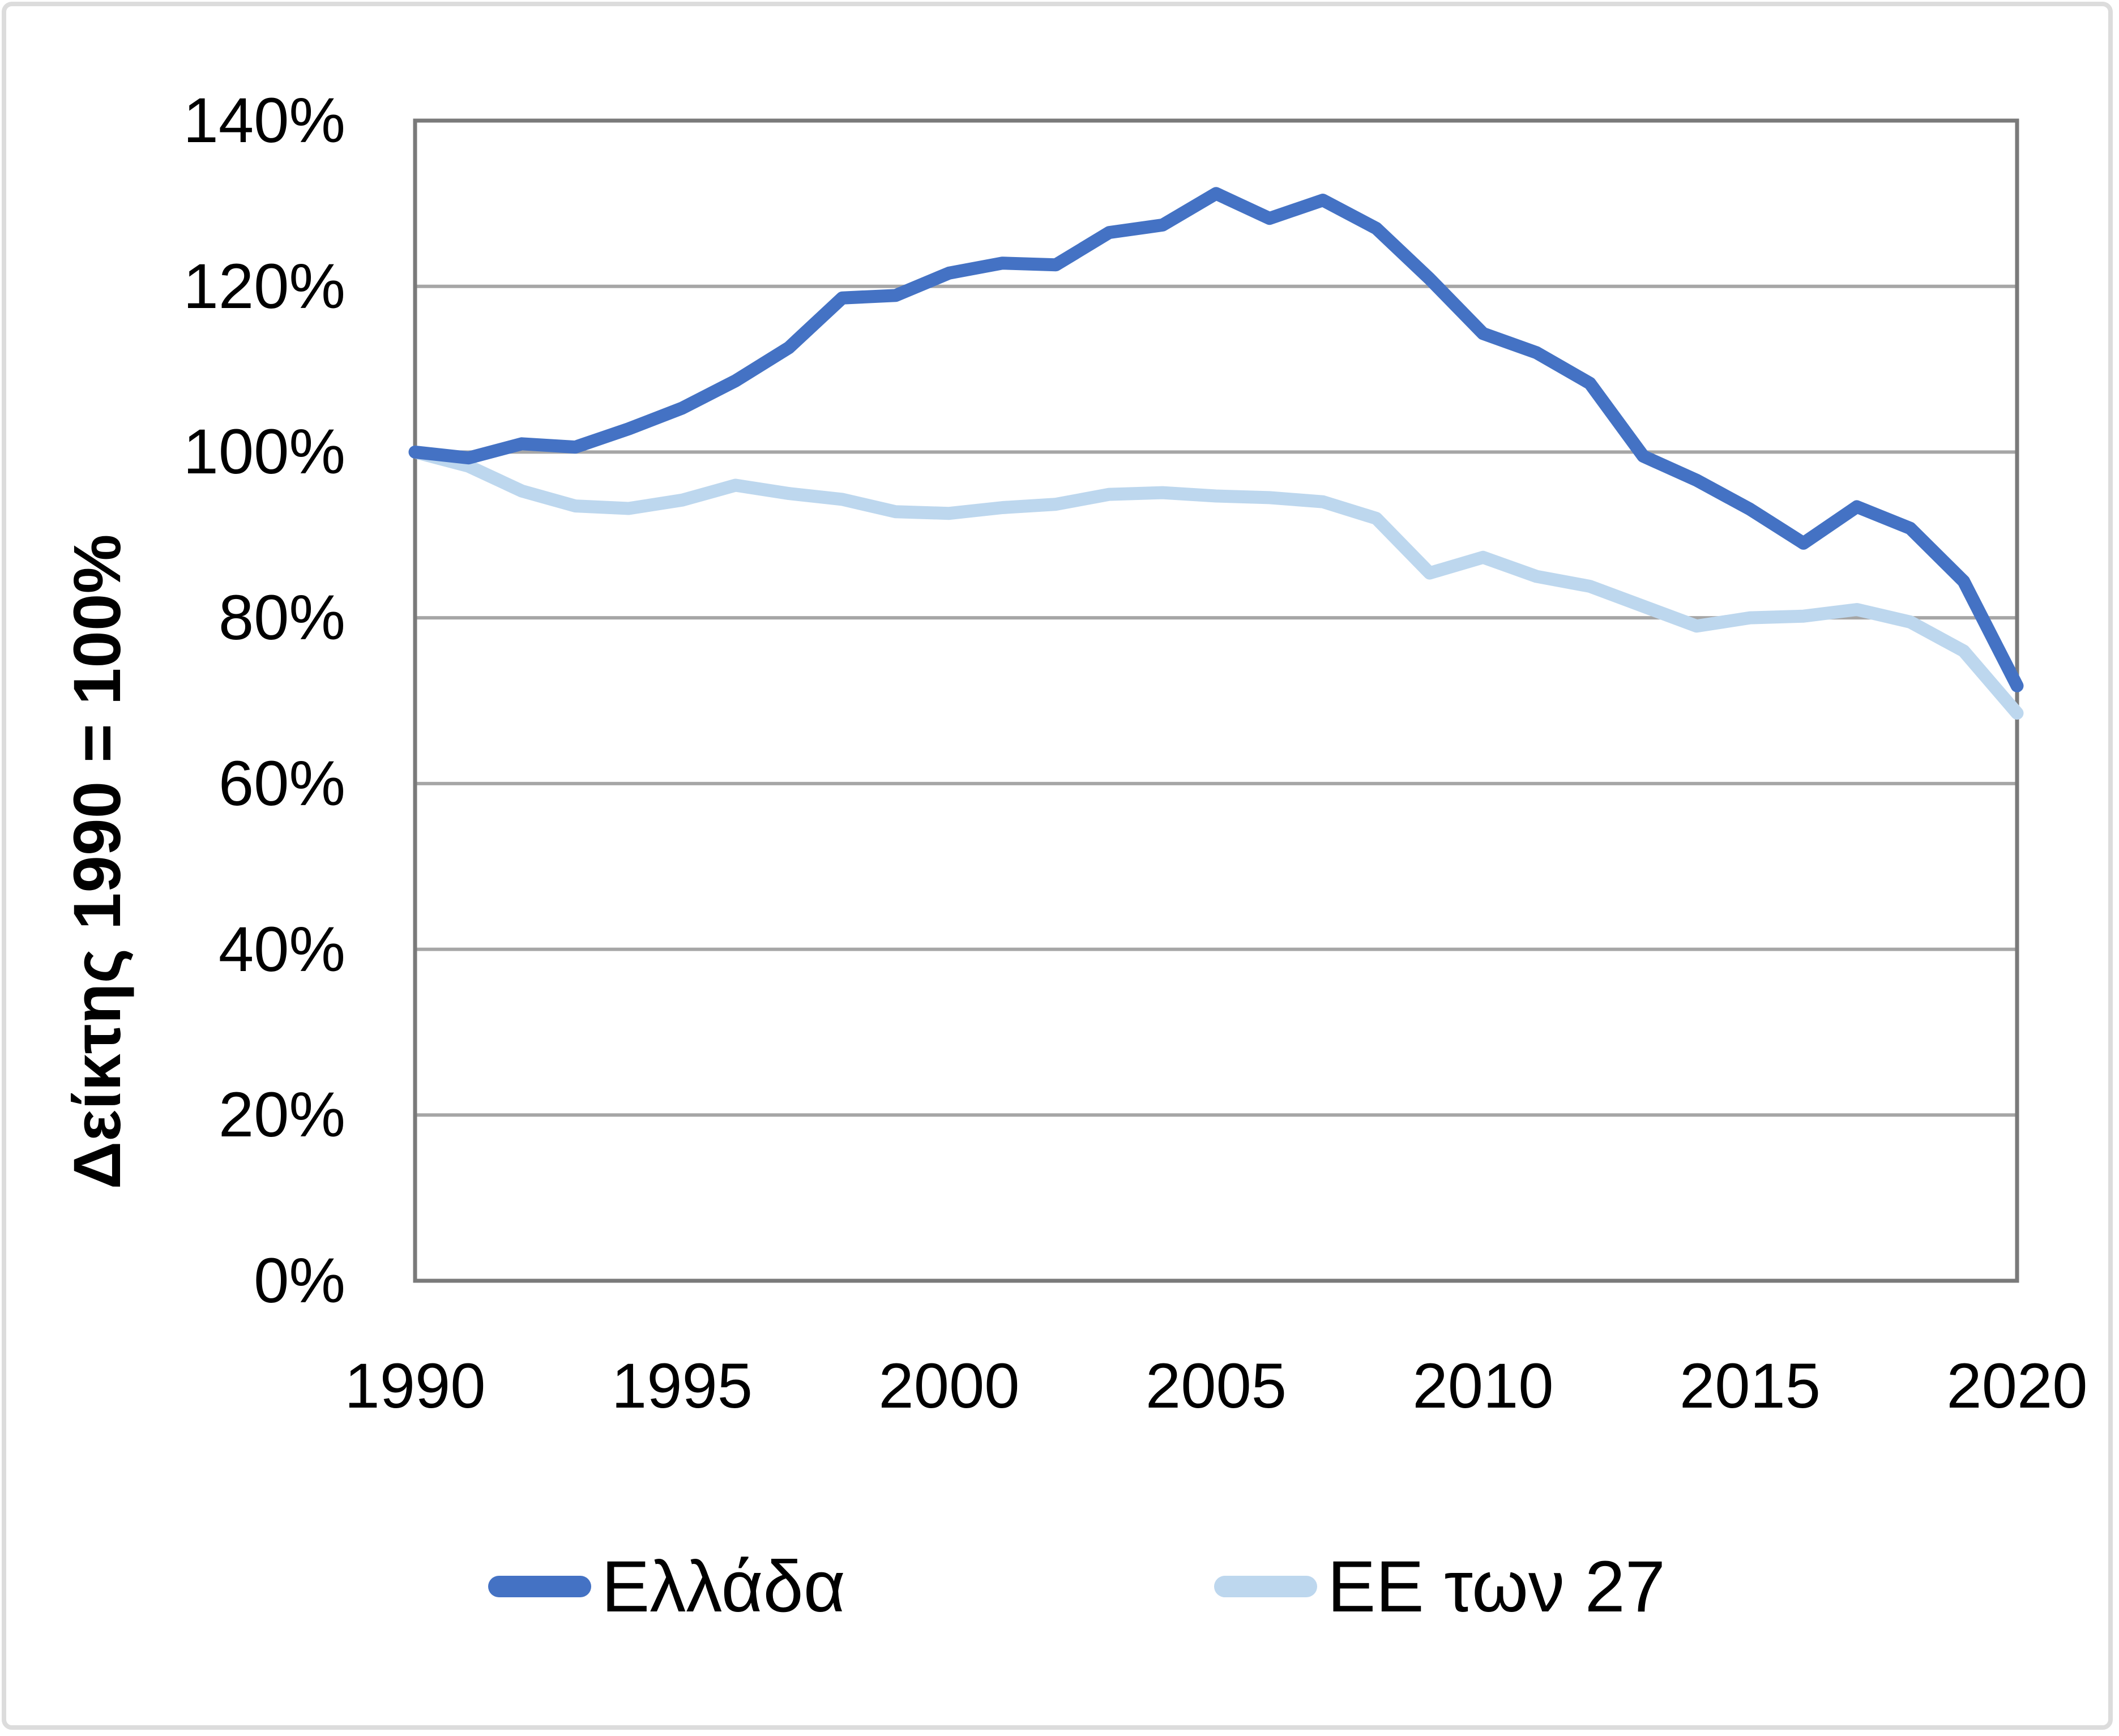 The height and width of the screenshot is (1736, 2119). What do you see at coordinates (264, 286) in the screenshot?
I see `y-tick-label-120%: 120%` at bounding box center [264, 286].